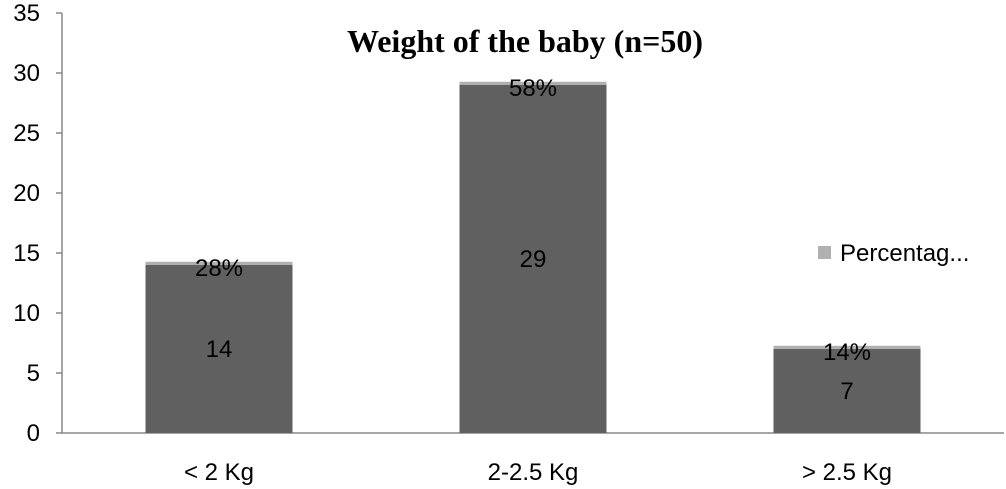  I want to click on y-tick-label: 25, so click(26, 133).